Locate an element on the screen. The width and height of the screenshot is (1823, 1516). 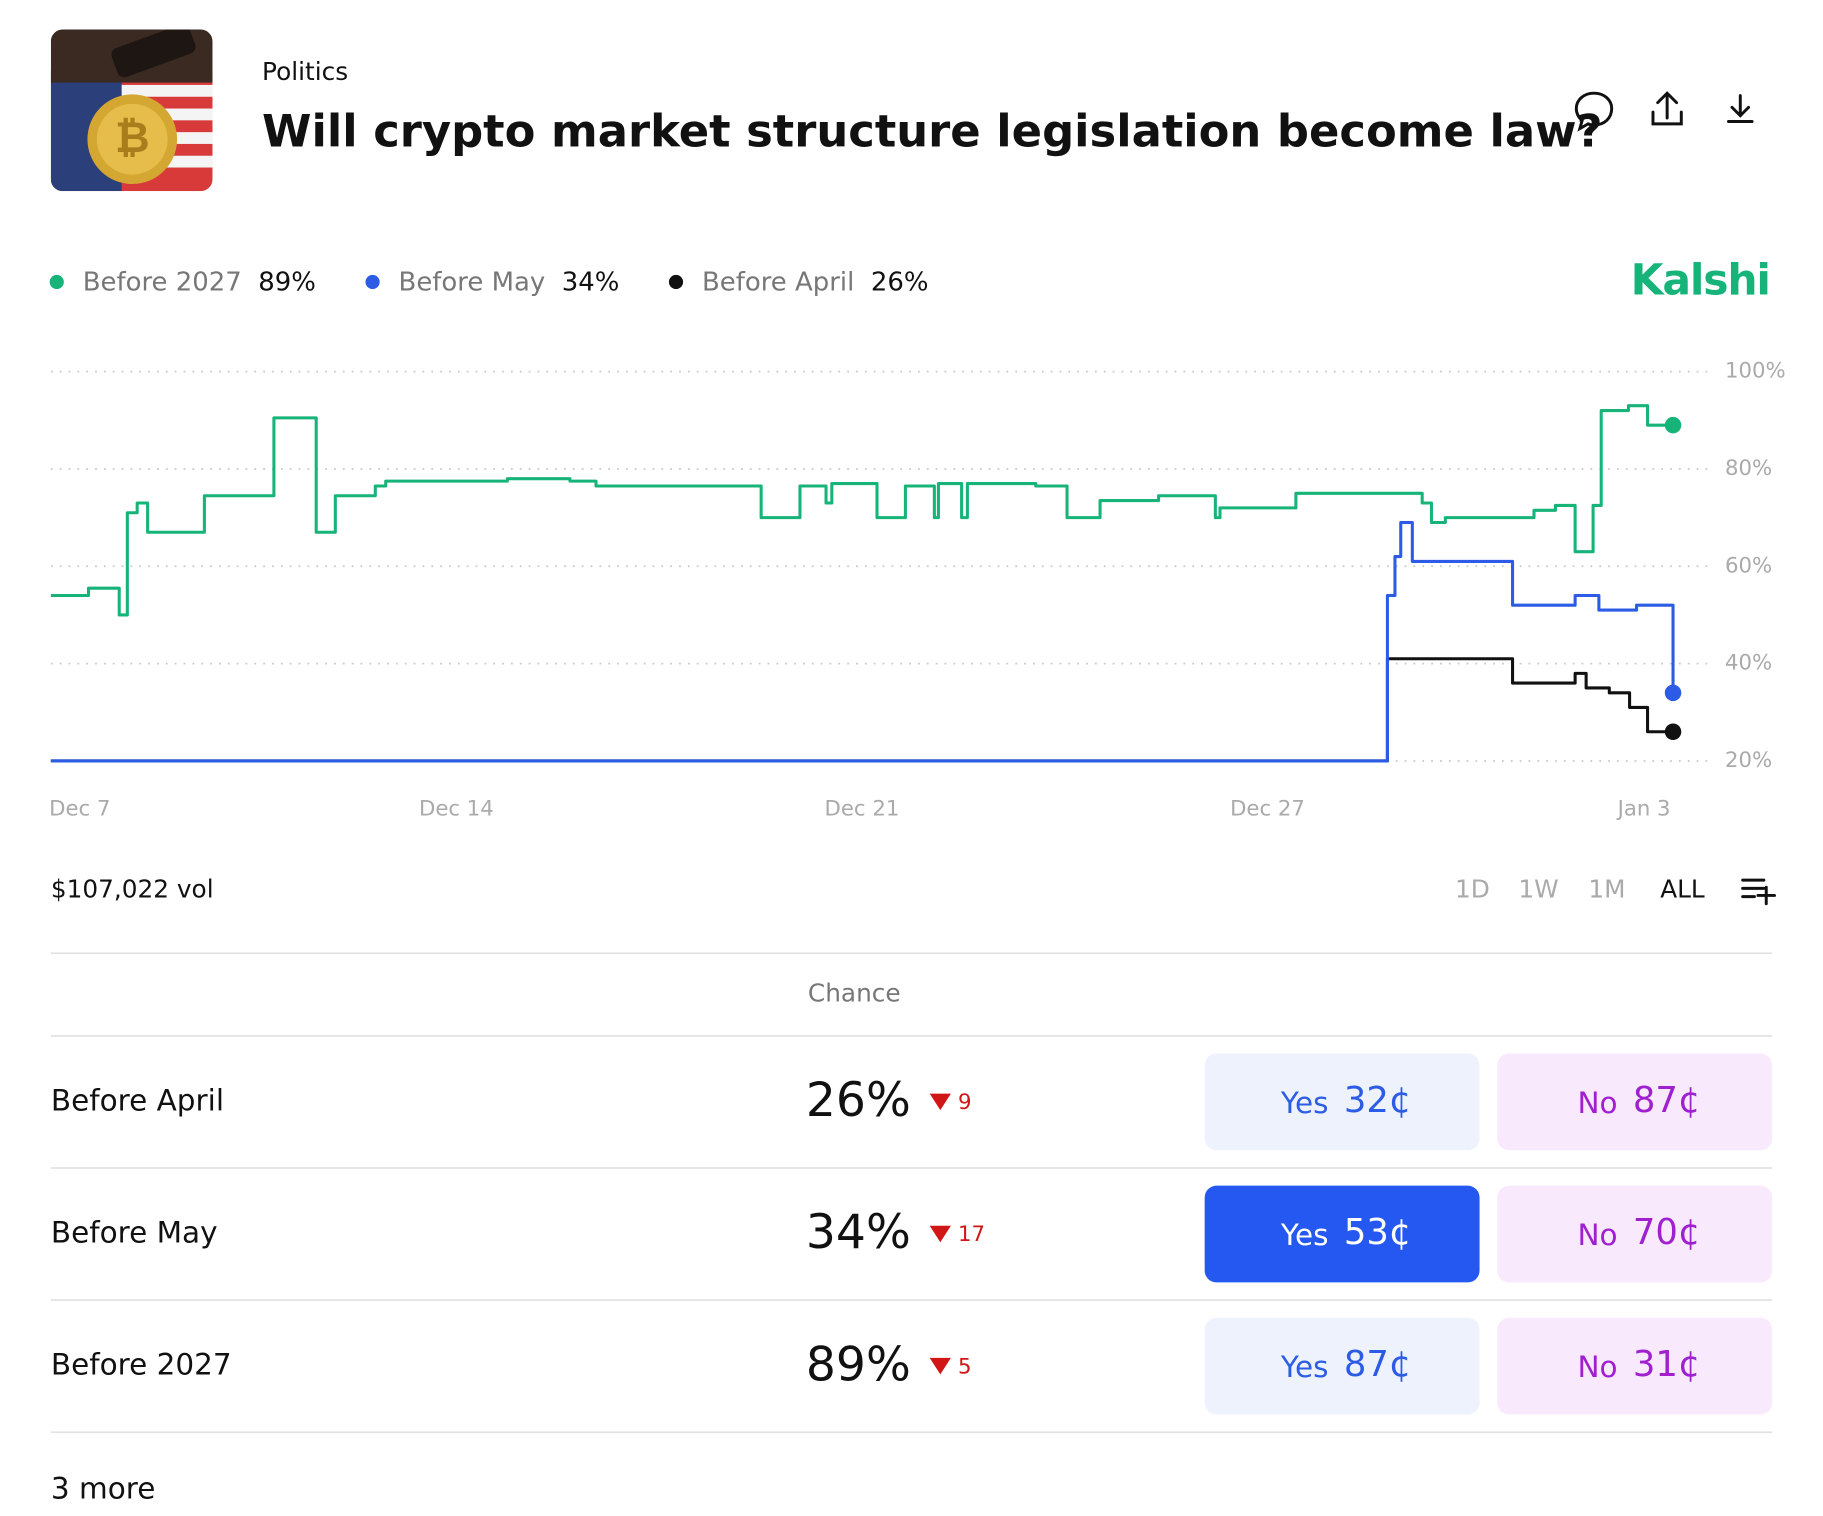
legend-name: Before April is located at coordinates (778, 283).